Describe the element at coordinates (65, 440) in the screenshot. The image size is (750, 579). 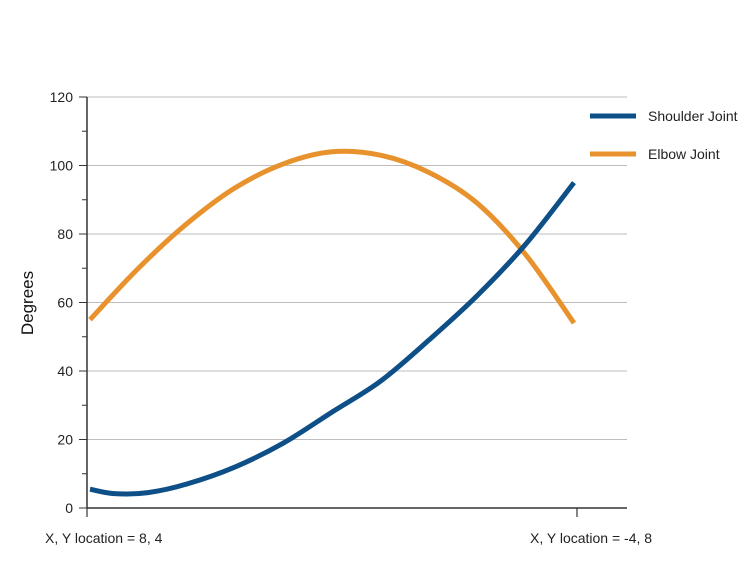
I see `y-tick-label: 20` at that location.